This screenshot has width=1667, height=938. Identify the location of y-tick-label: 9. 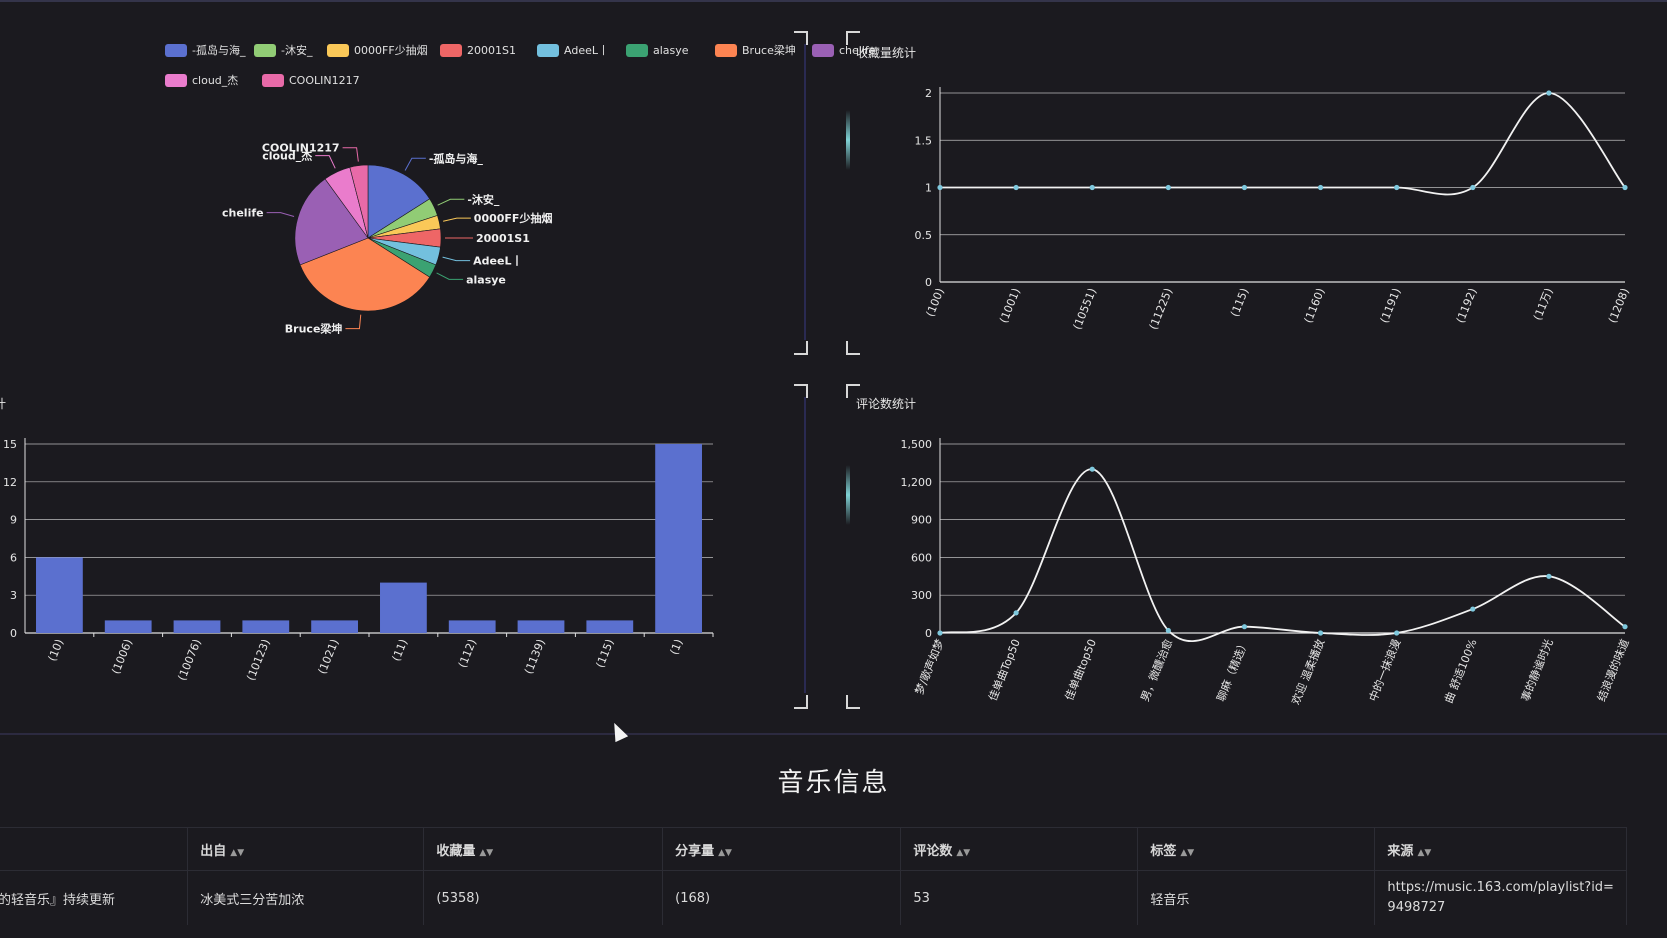
(13, 520).